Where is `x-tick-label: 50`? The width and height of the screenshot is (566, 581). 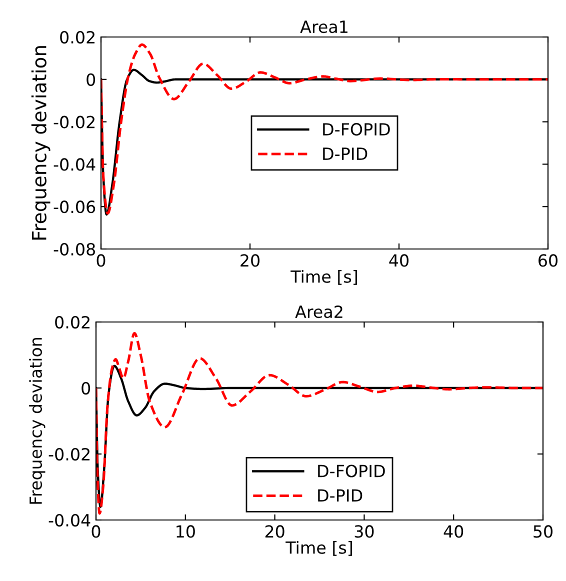
x-tick-label: 50 is located at coordinates (543, 531).